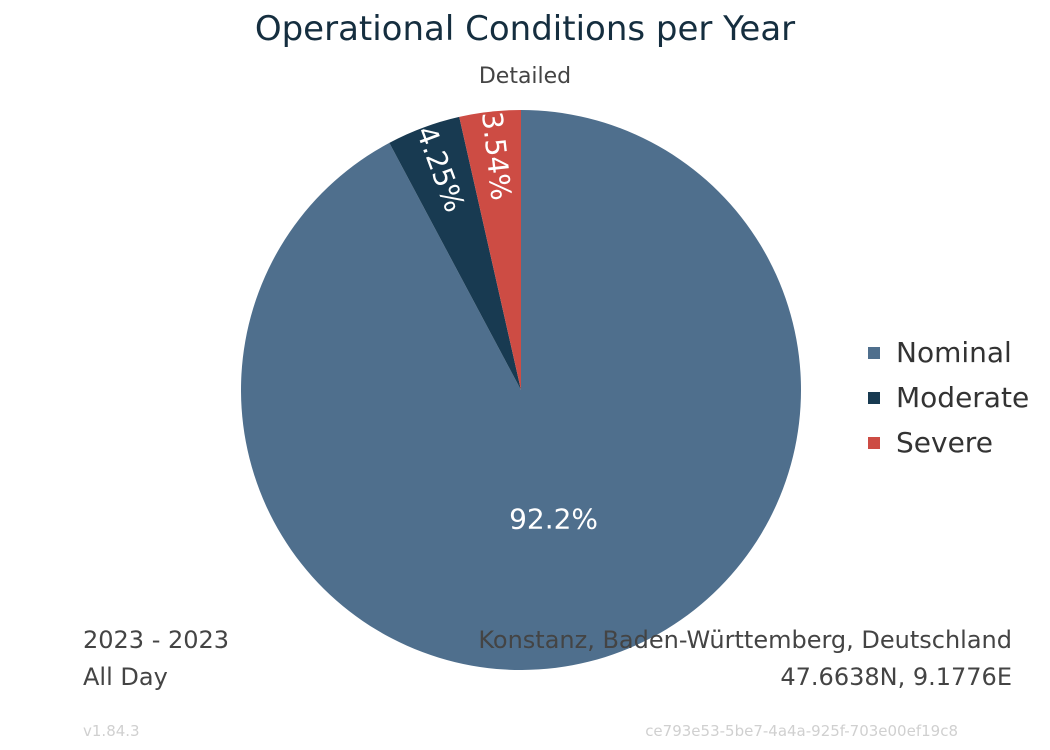 This screenshot has width=1050, height=750. Describe the element at coordinates (525, 29) in the screenshot. I see `chart-title: Operational Conditions per Year` at that location.